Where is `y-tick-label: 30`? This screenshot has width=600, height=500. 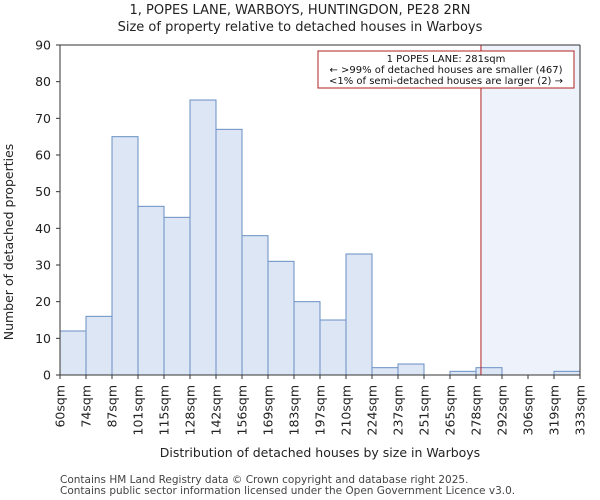 y-tick-label: 30 is located at coordinates (43, 265).